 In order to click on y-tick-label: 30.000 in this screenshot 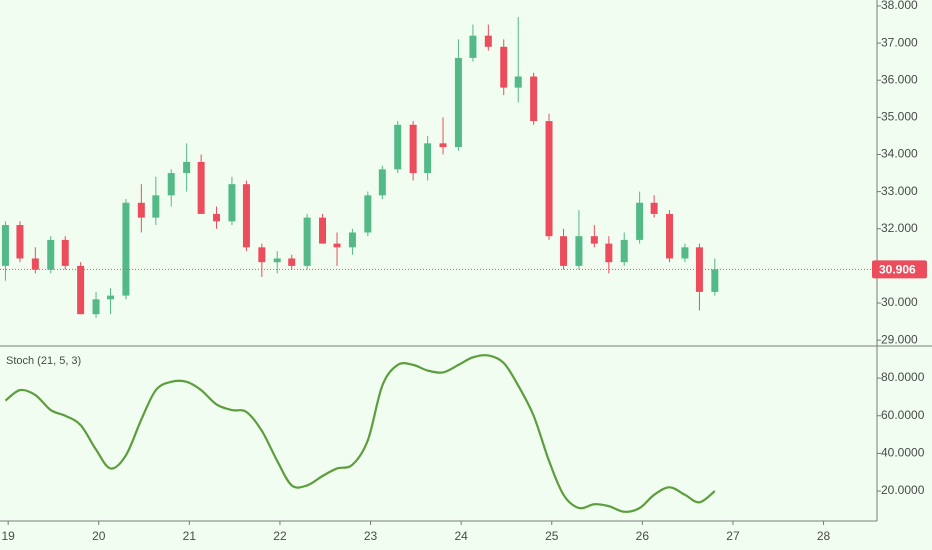, I will do `click(899, 302)`.